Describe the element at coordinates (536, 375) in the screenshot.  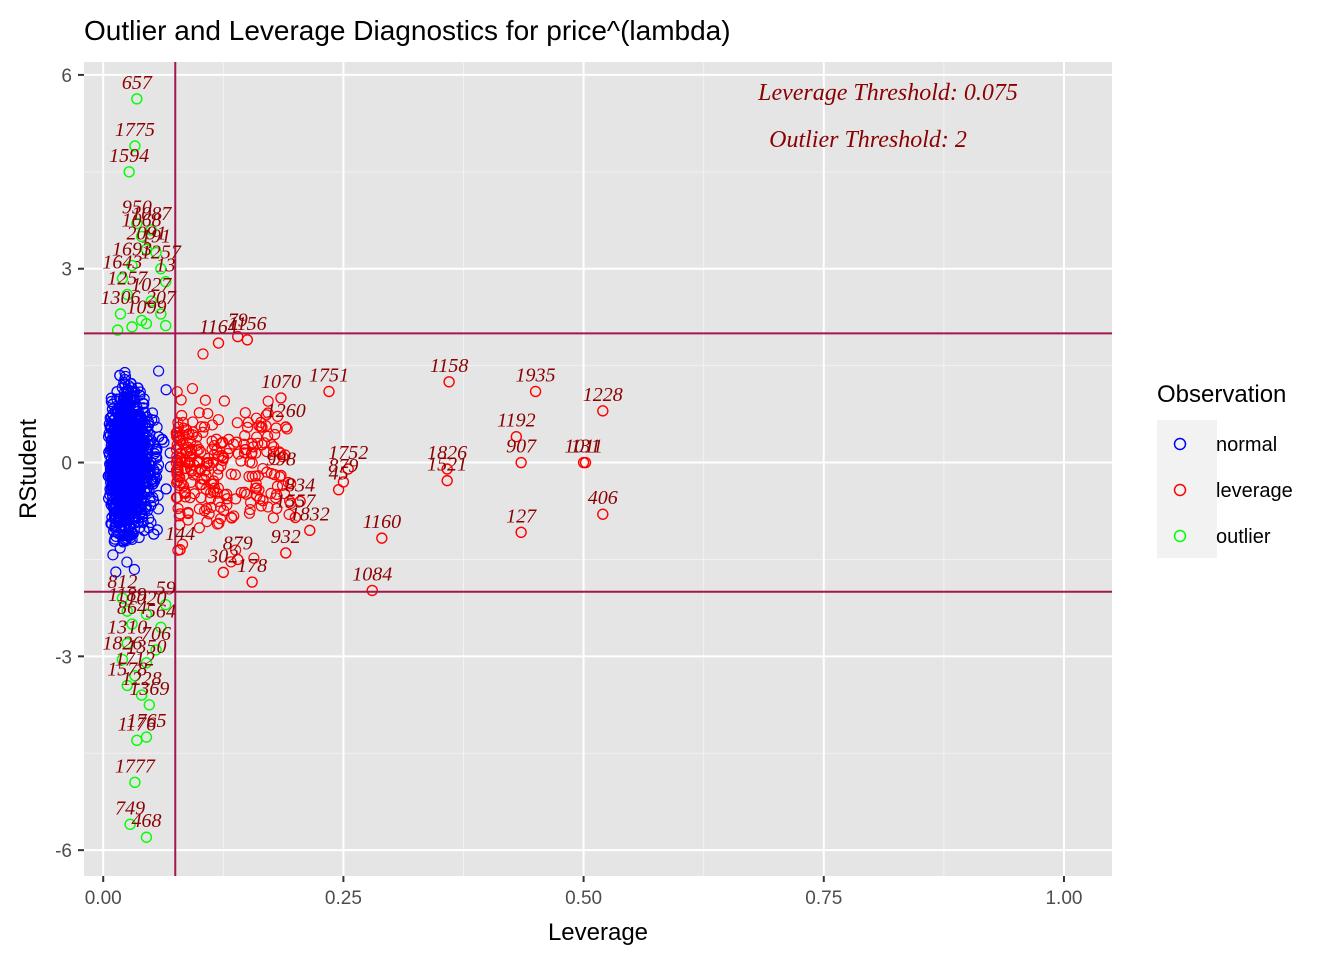
I see `point-label: 1935` at that location.